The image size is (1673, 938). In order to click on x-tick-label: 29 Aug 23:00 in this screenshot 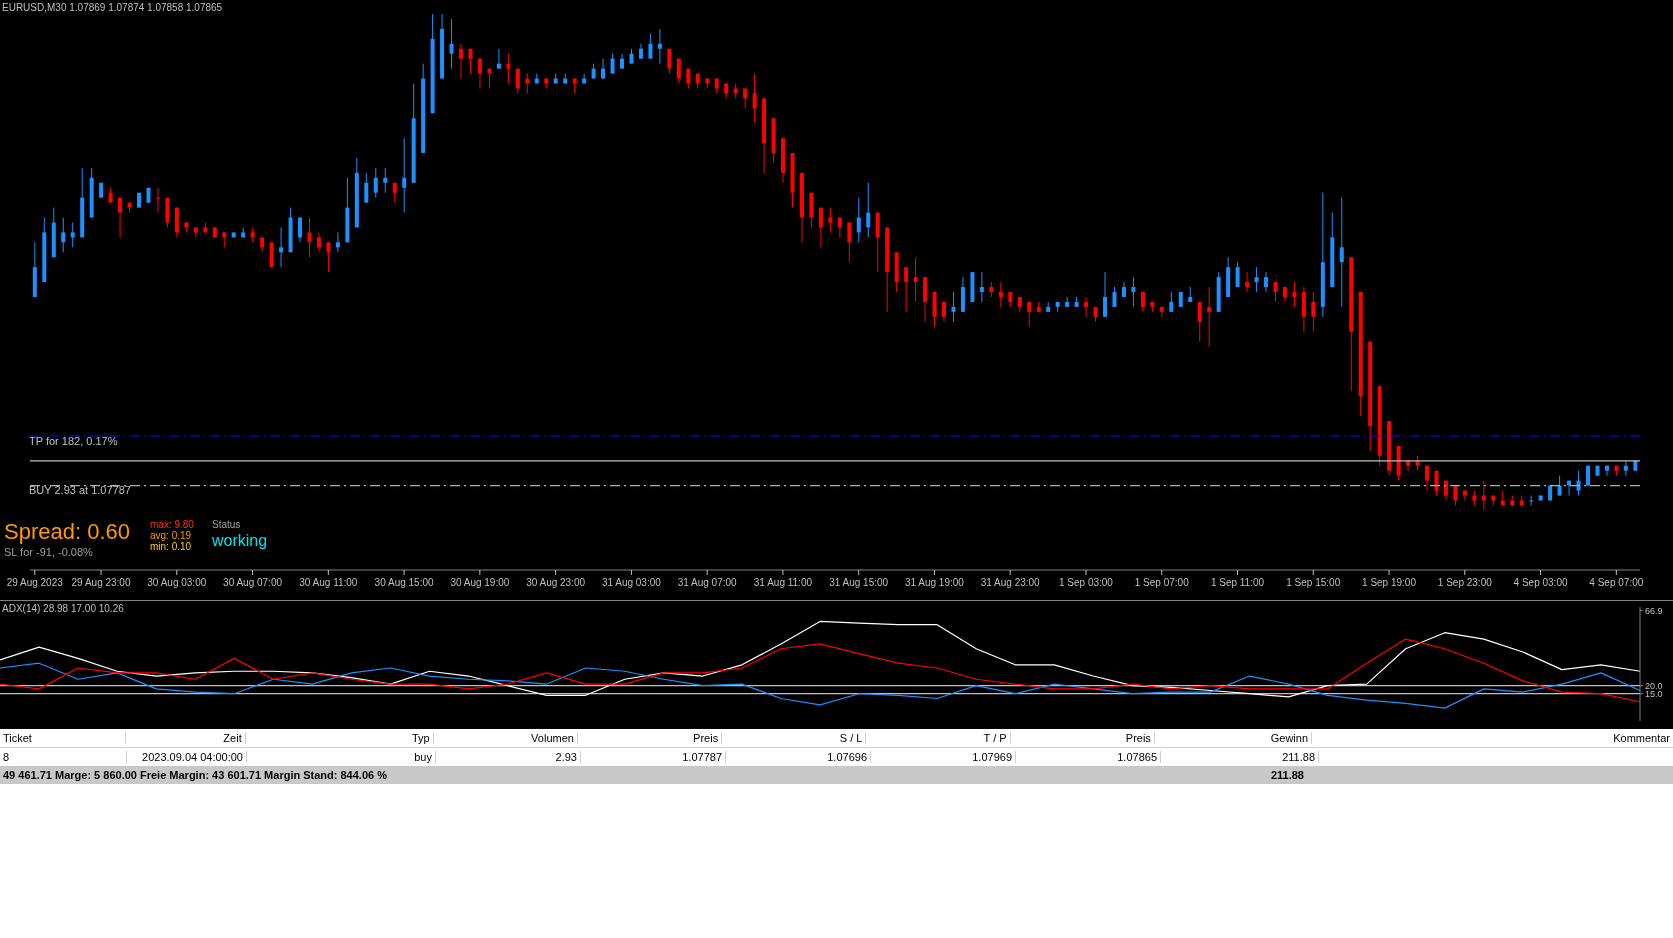, I will do `click(101, 582)`.